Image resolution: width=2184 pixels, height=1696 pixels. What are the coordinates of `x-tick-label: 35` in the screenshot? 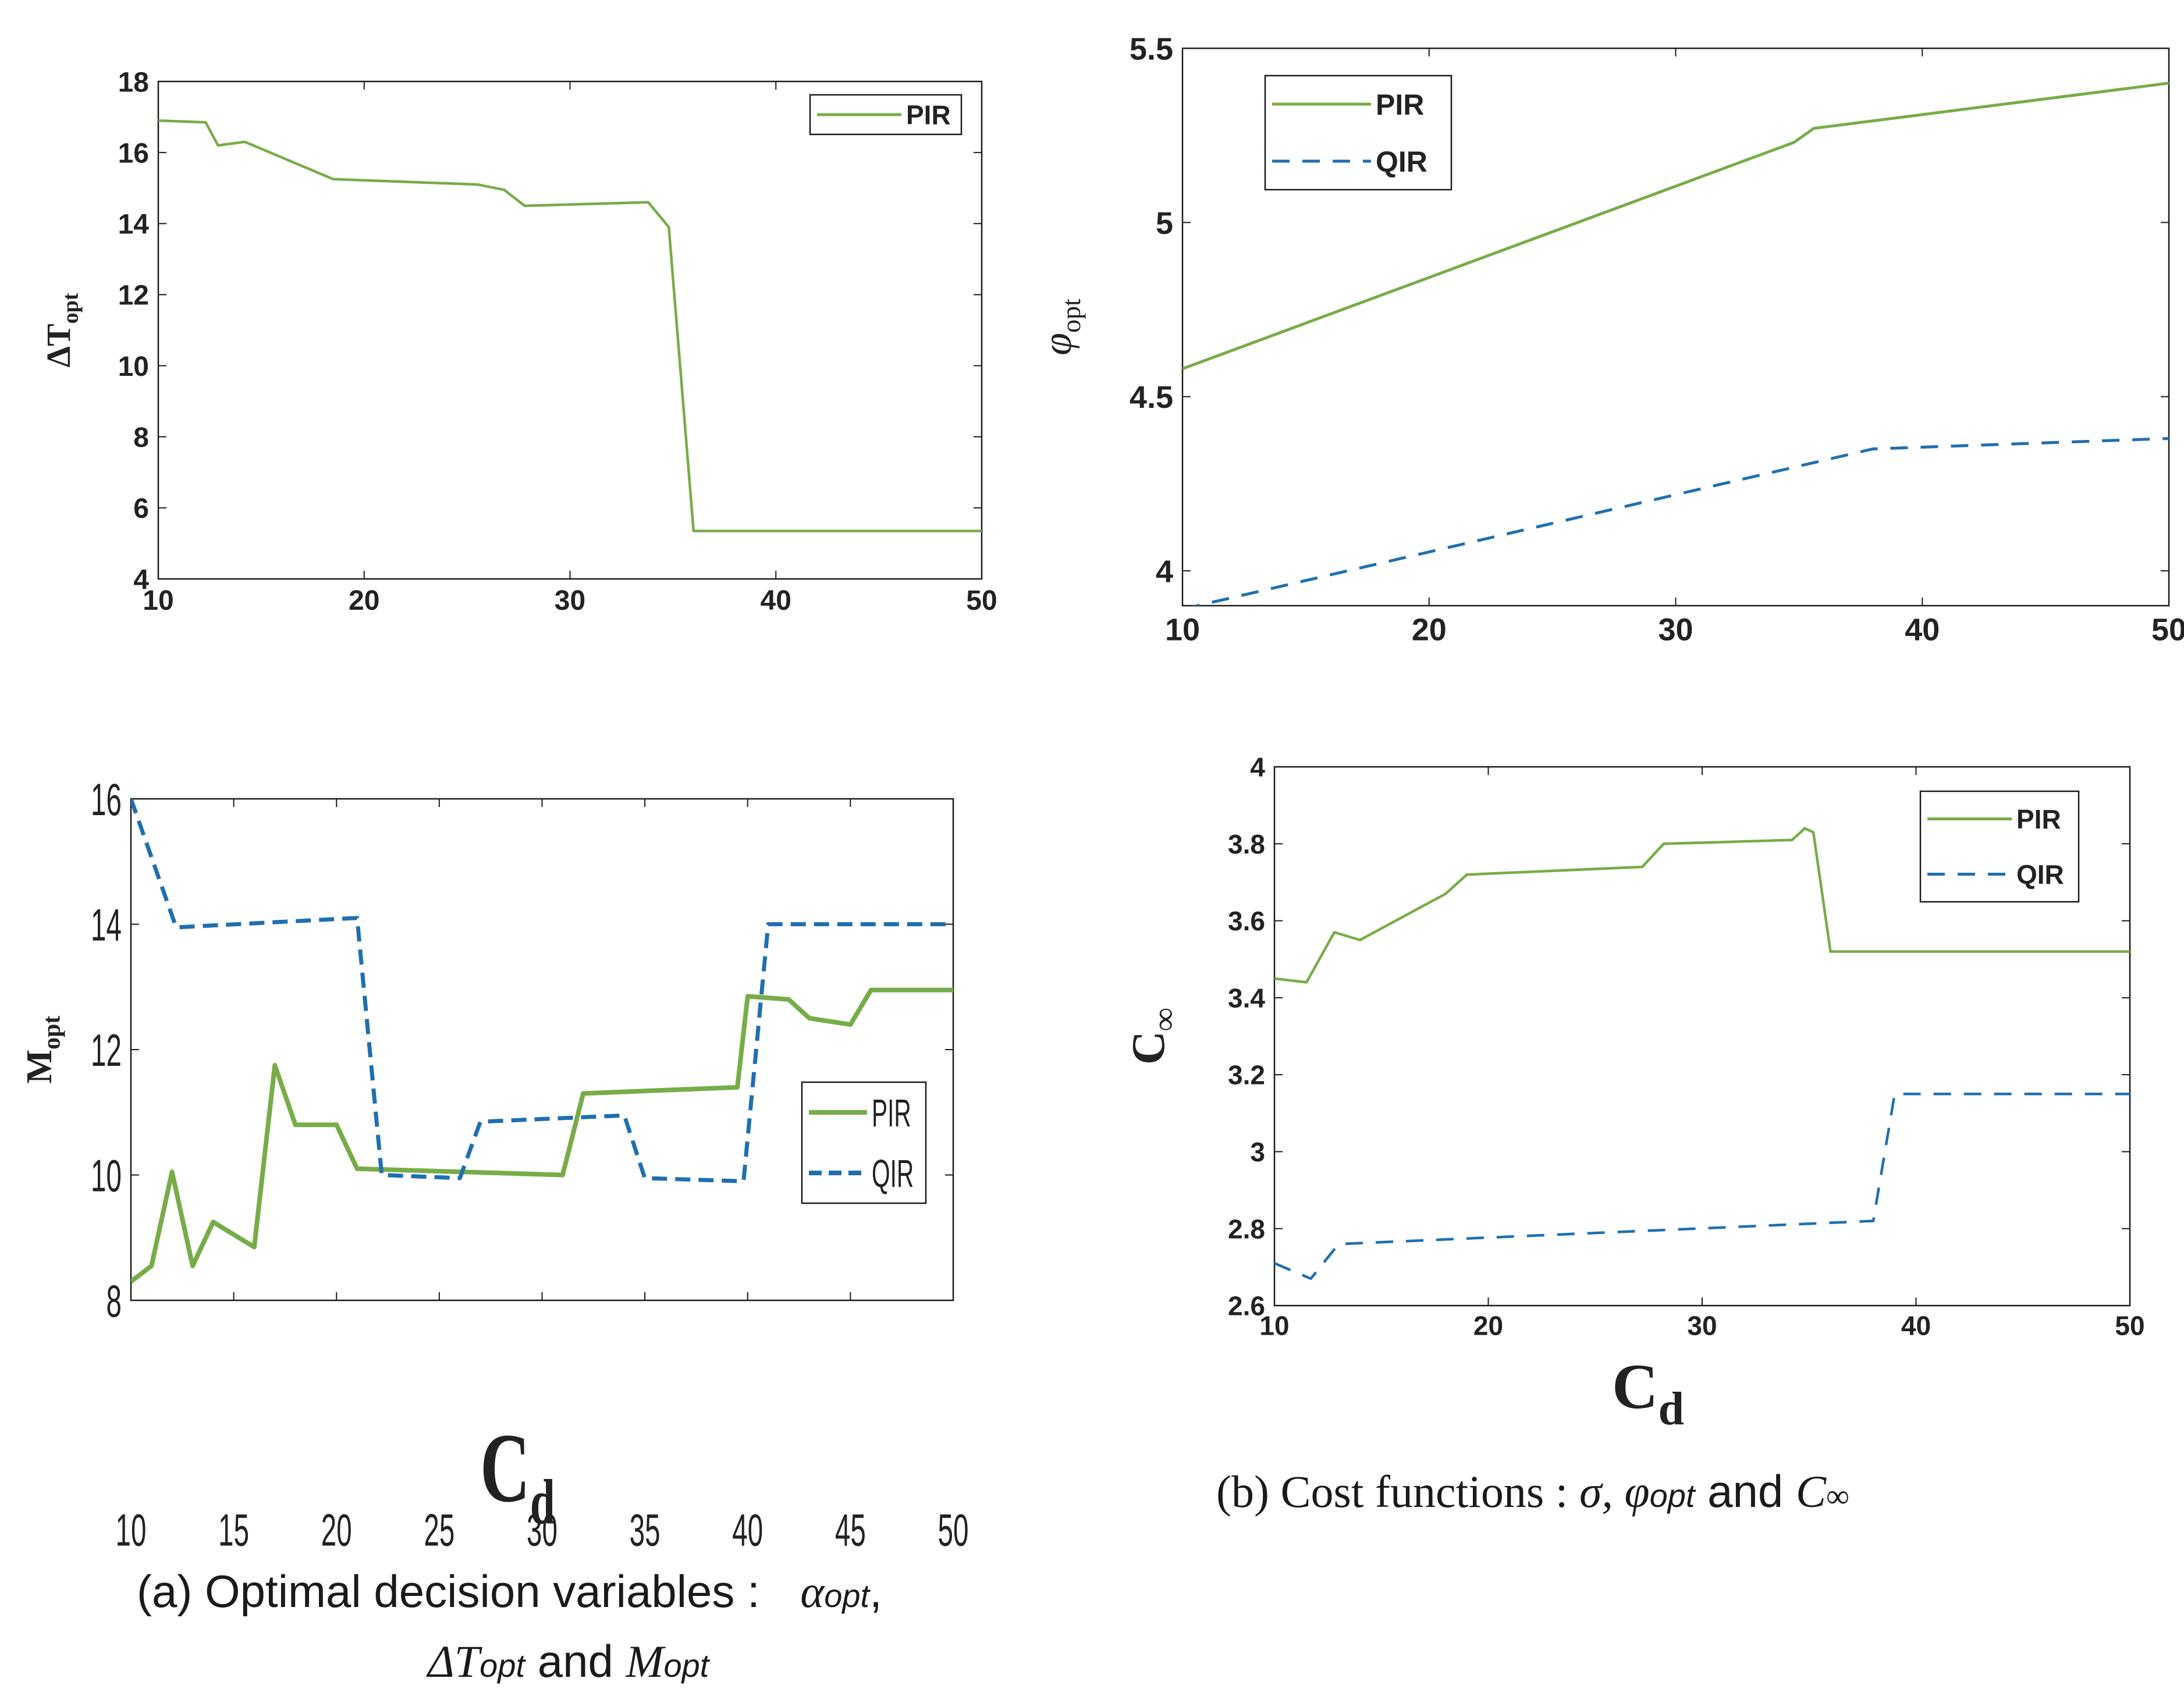 It's located at (645, 1529).